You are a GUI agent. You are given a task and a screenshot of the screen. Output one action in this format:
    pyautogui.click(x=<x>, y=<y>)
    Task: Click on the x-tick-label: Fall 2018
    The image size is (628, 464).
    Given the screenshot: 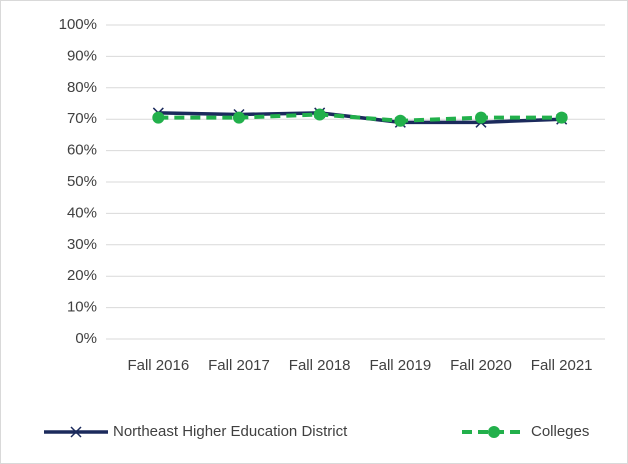 What is the action you would take?
    pyautogui.click(x=320, y=365)
    